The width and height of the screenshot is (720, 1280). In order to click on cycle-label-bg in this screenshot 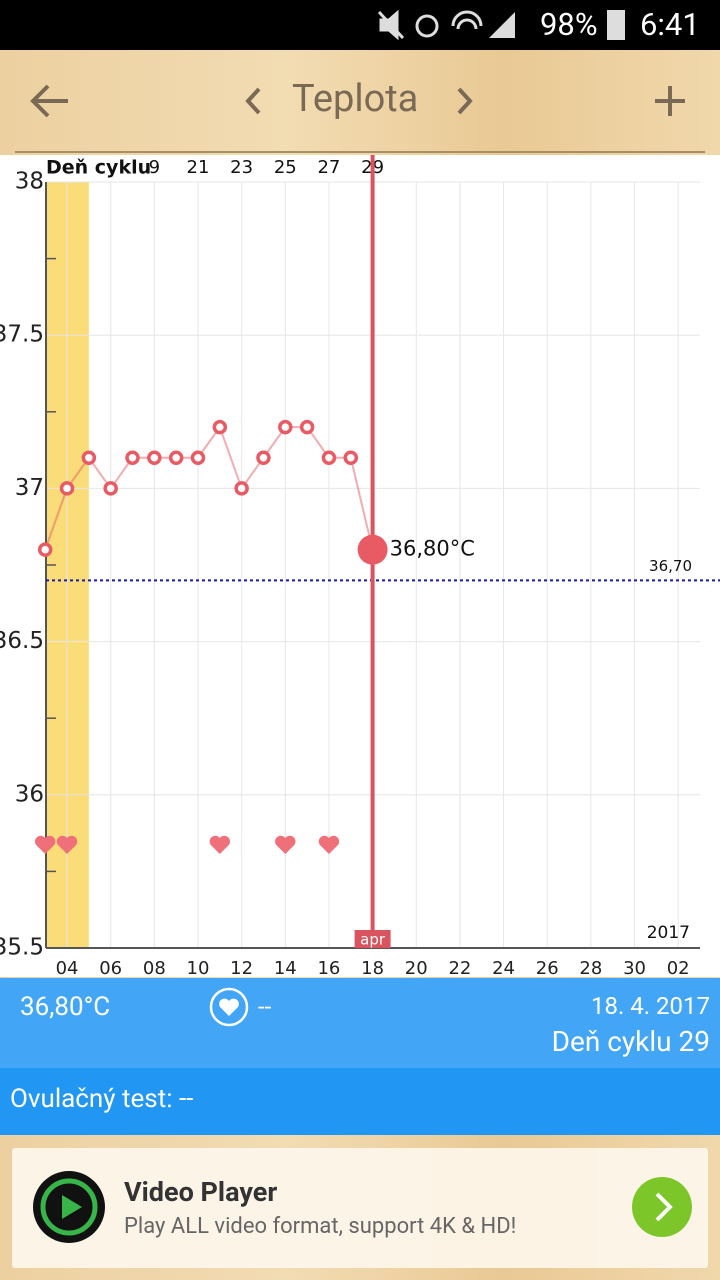, I will do `click(97, 168)`.